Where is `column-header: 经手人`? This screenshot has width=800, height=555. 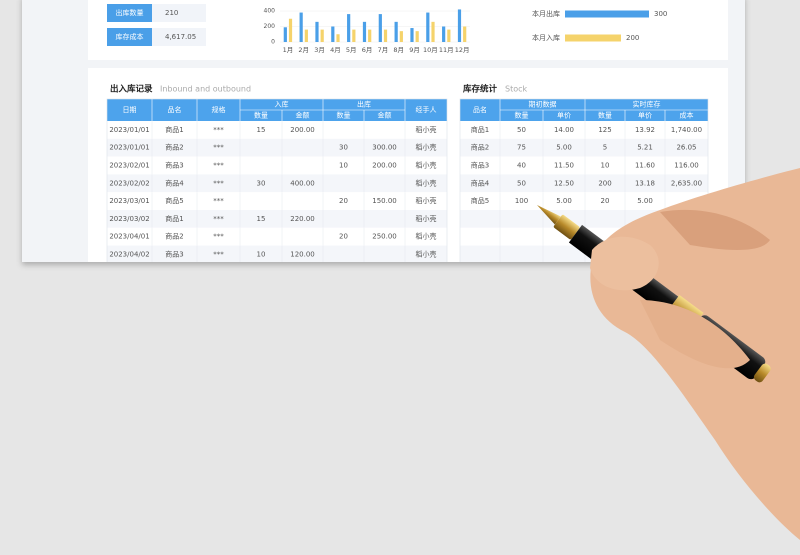 column-header: 经手人 is located at coordinates (426, 109).